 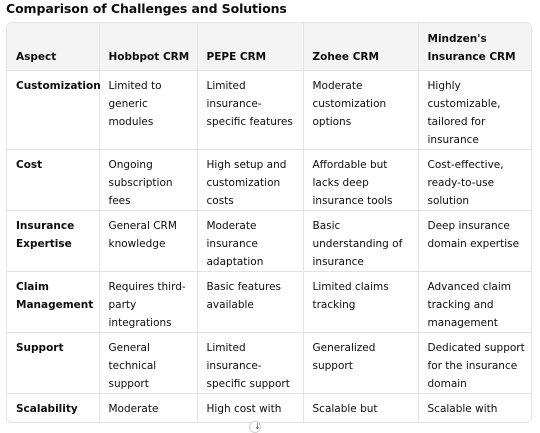 I want to click on table-cell: Basic understanding of insurance, so click(x=360, y=240).